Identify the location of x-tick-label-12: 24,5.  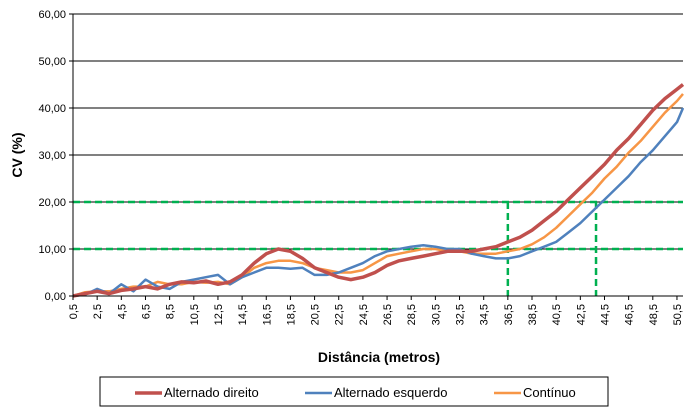
(364, 314).